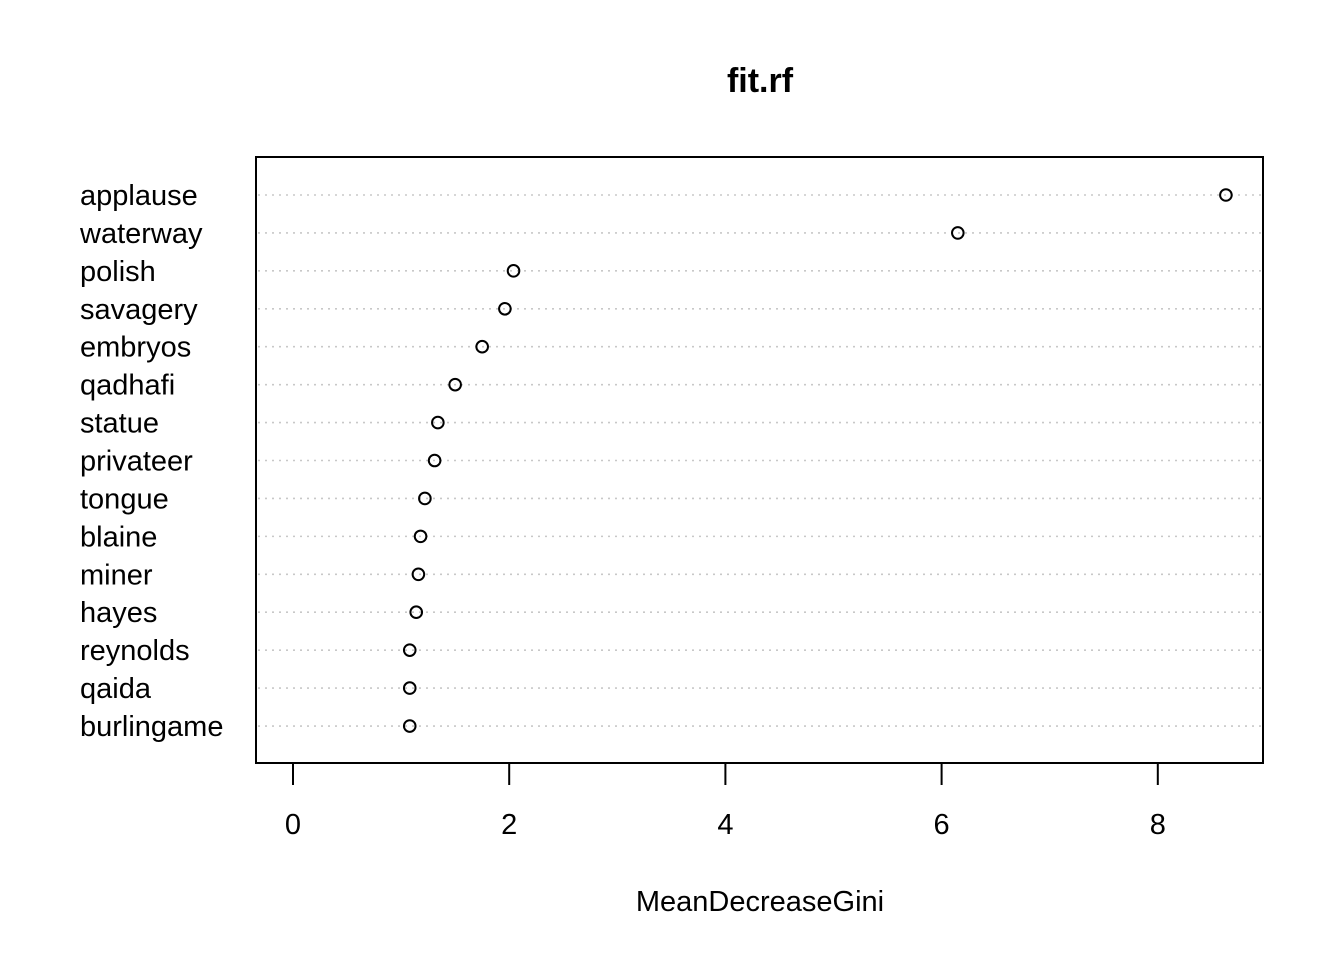 This screenshot has height=960, width=1344. I want to click on category-label: hayes, so click(118, 613).